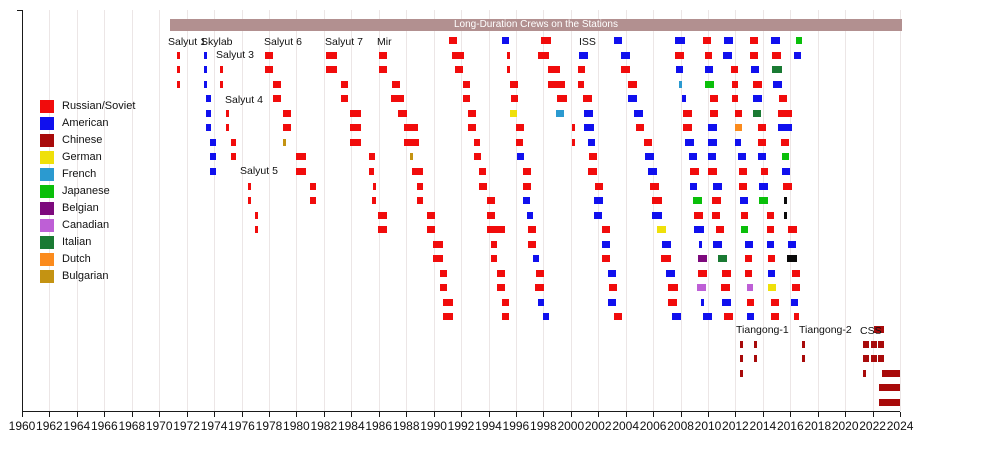 This screenshot has width=1000, height=450. Describe the element at coordinates (100, 107) in the screenshot. I see `legend-item: Russian/Soviet` at that location.